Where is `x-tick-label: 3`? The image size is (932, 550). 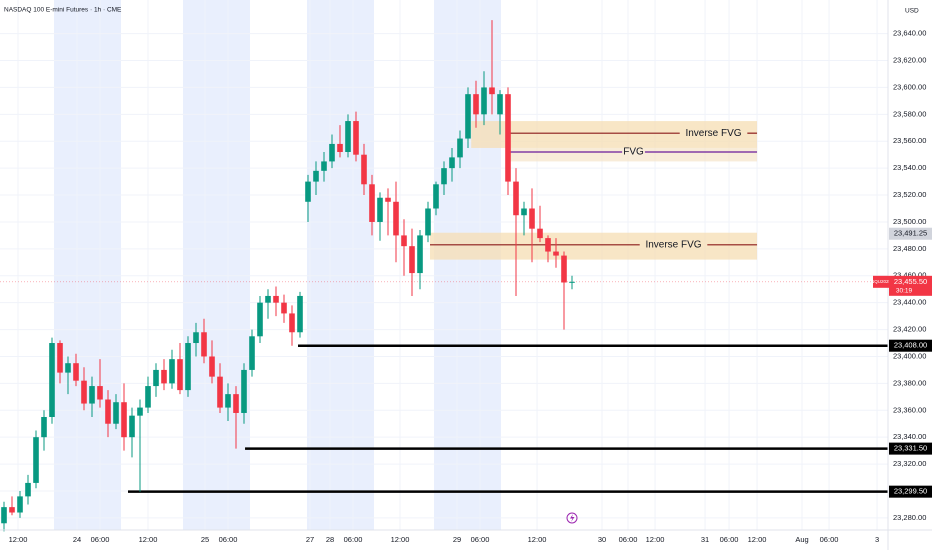 x-tick-label: 3 is located at coordinates (877, 539).